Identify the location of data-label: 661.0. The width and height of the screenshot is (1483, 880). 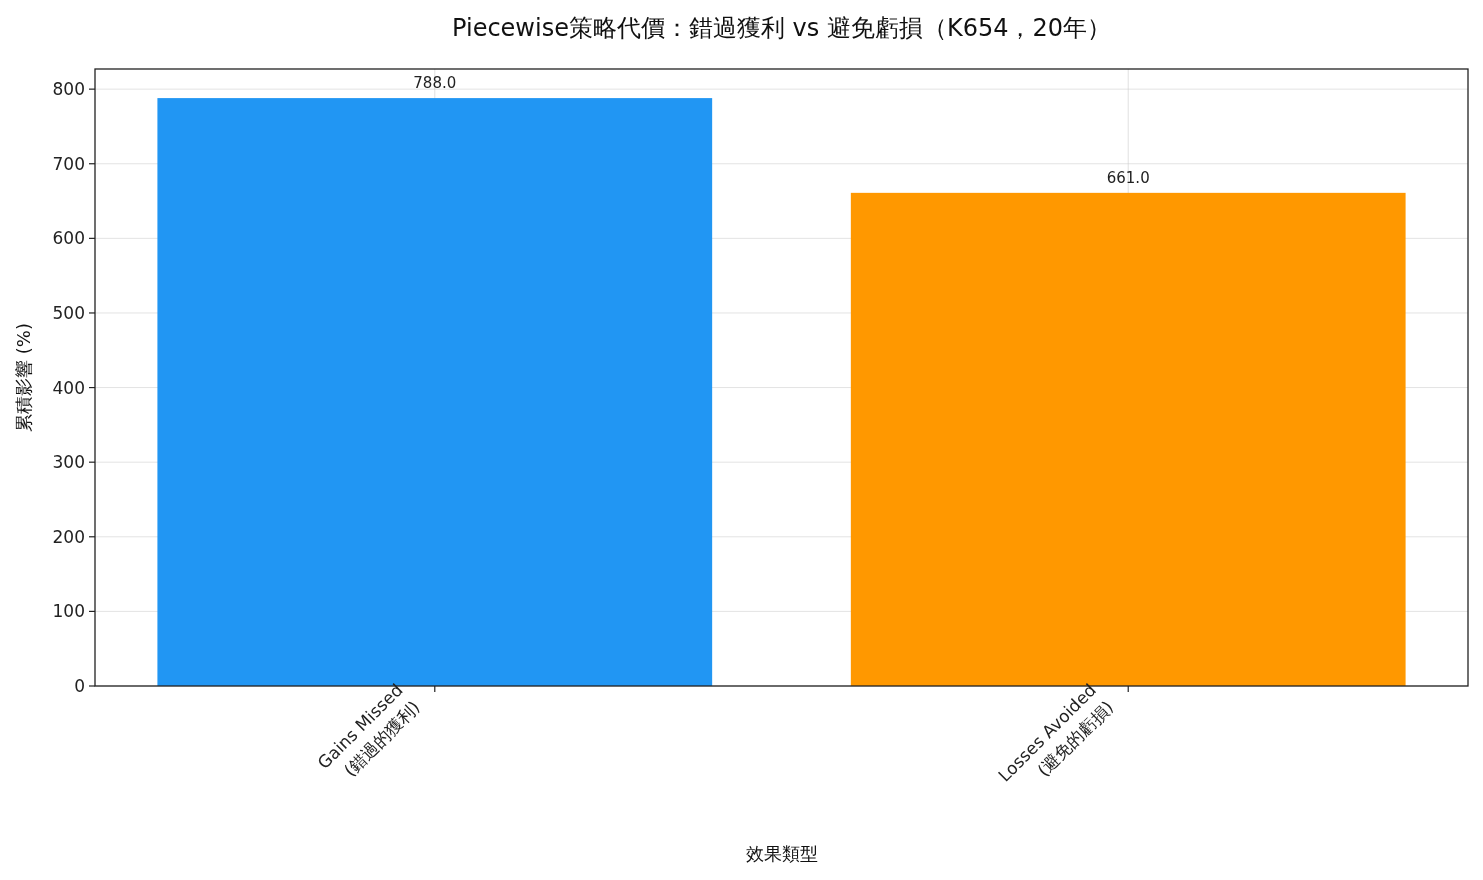
(1128, 177).